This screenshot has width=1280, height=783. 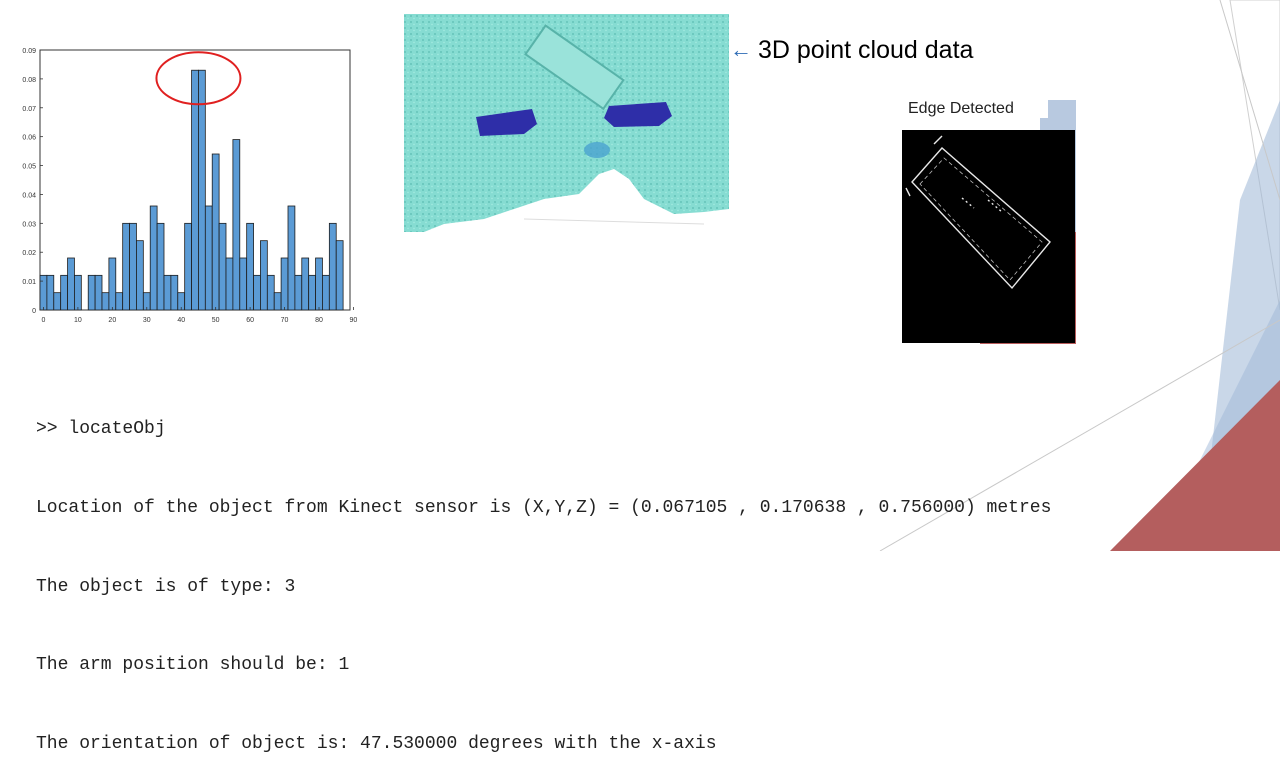 I want to click on cloud-blob-right, so click(x=638, y=114).